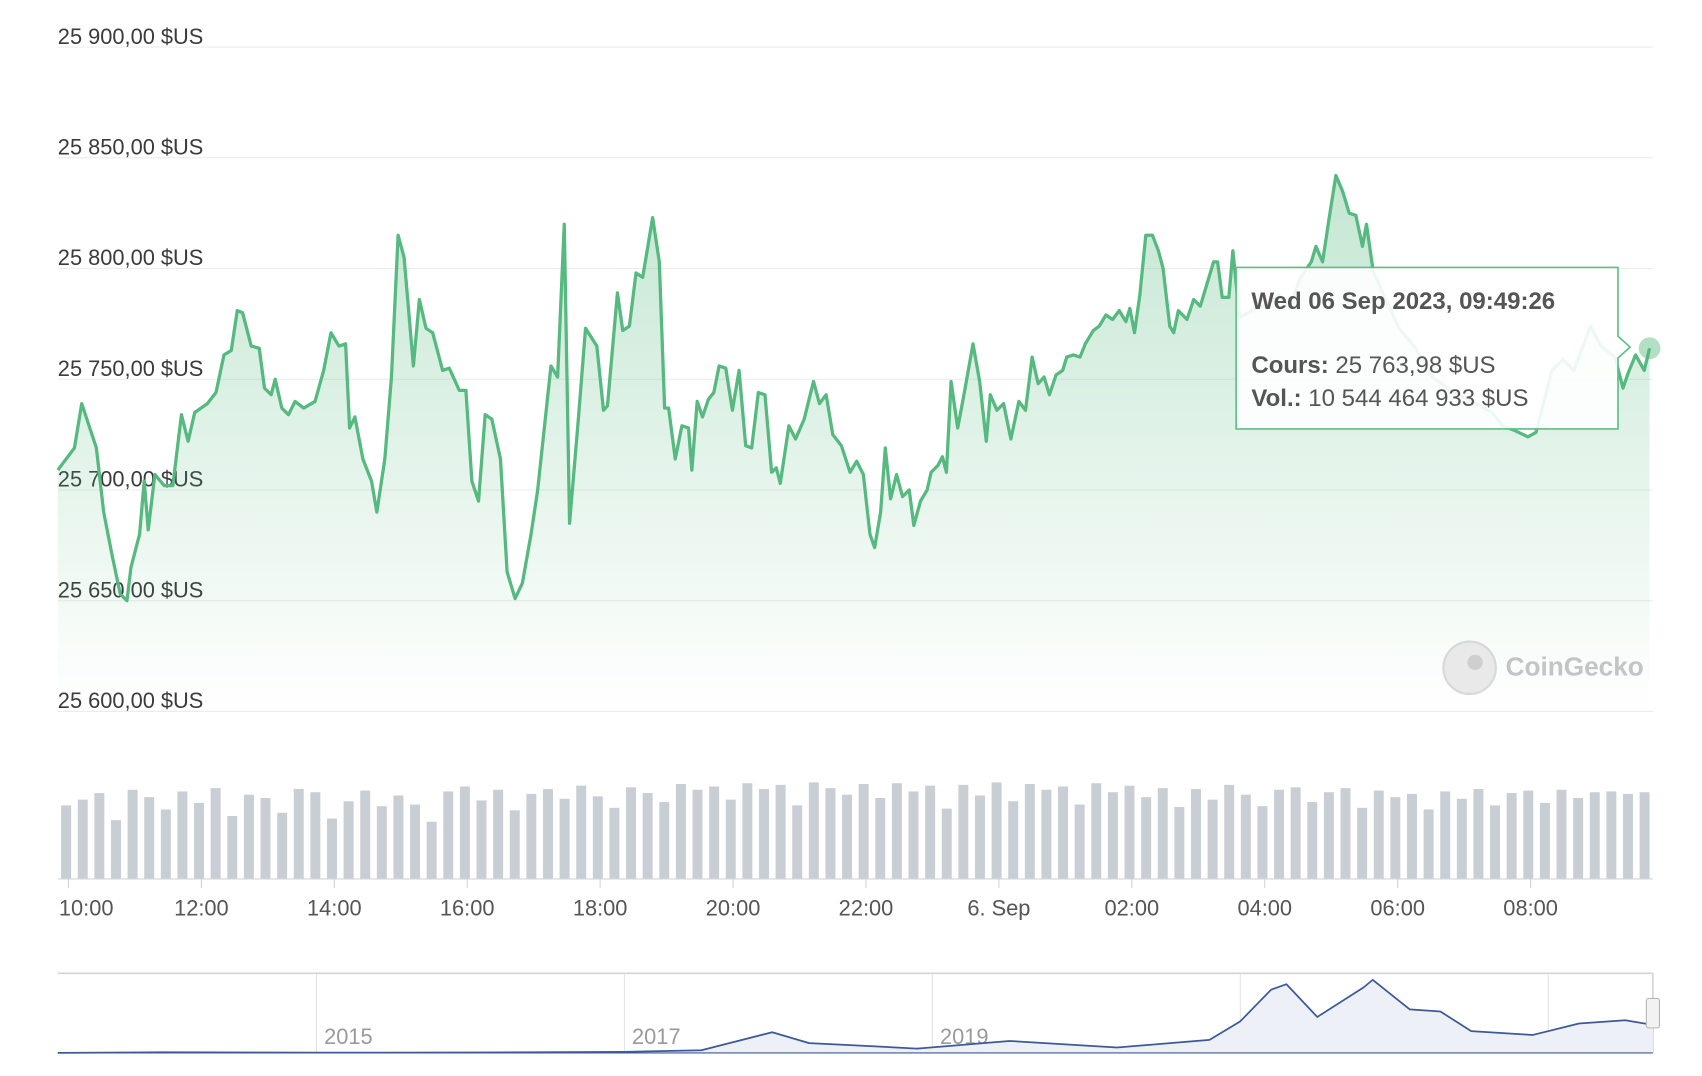  Describe the element at coordinates (1264, 907) in the screenshot. I see `x-tick-label: 04:00` at that location.